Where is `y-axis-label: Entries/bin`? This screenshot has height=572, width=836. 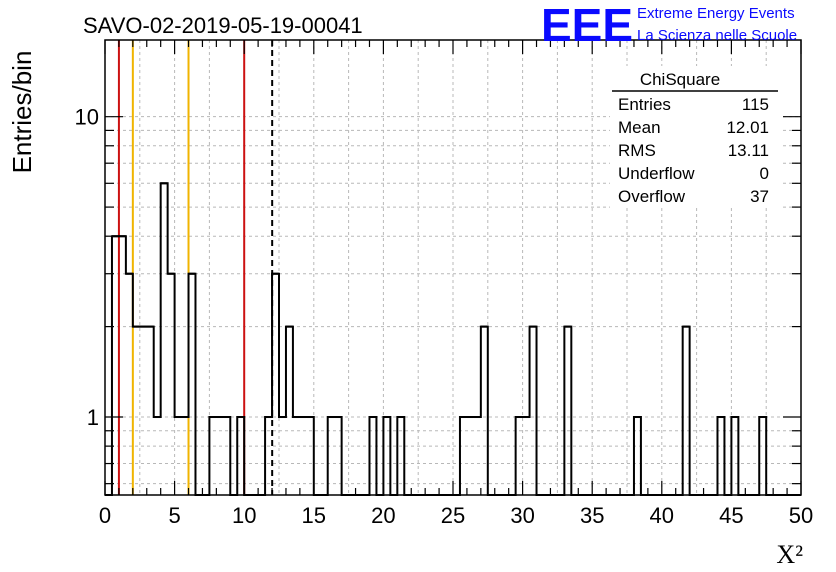 y-axis-label: Entries/bin is located at coordinates (22, 112).